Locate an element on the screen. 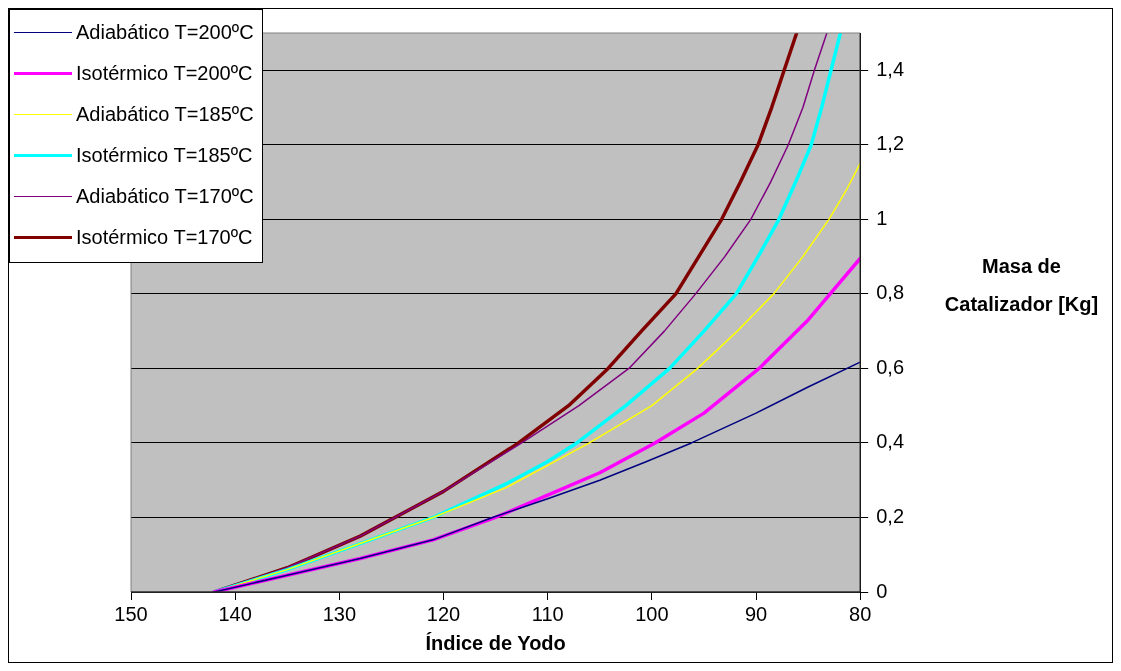 This screenshot has width=1121, height=671. y-tick-label: 0,4 is located at coordinates (890, 441).